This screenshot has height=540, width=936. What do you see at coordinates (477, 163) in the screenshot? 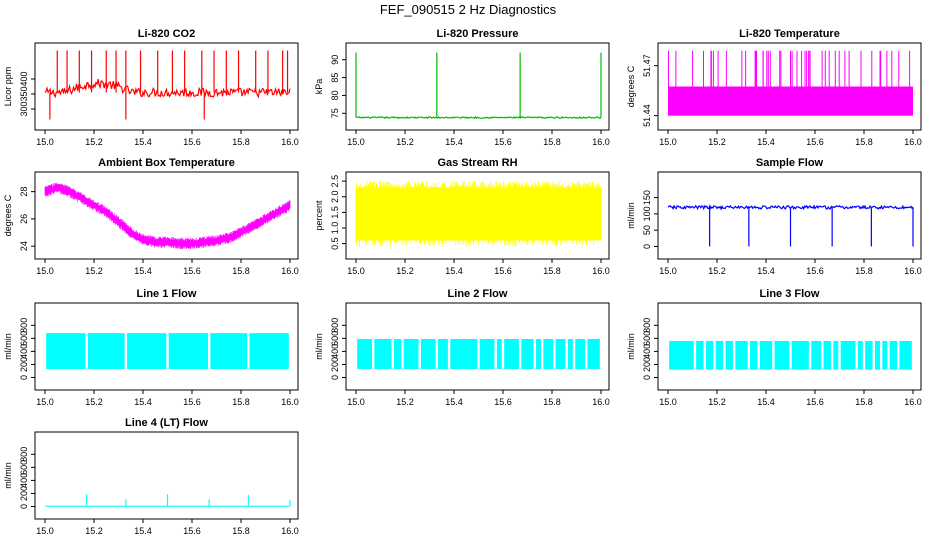
I see `chart-title: Gas Stream RH` at bounding box center [477, 163].